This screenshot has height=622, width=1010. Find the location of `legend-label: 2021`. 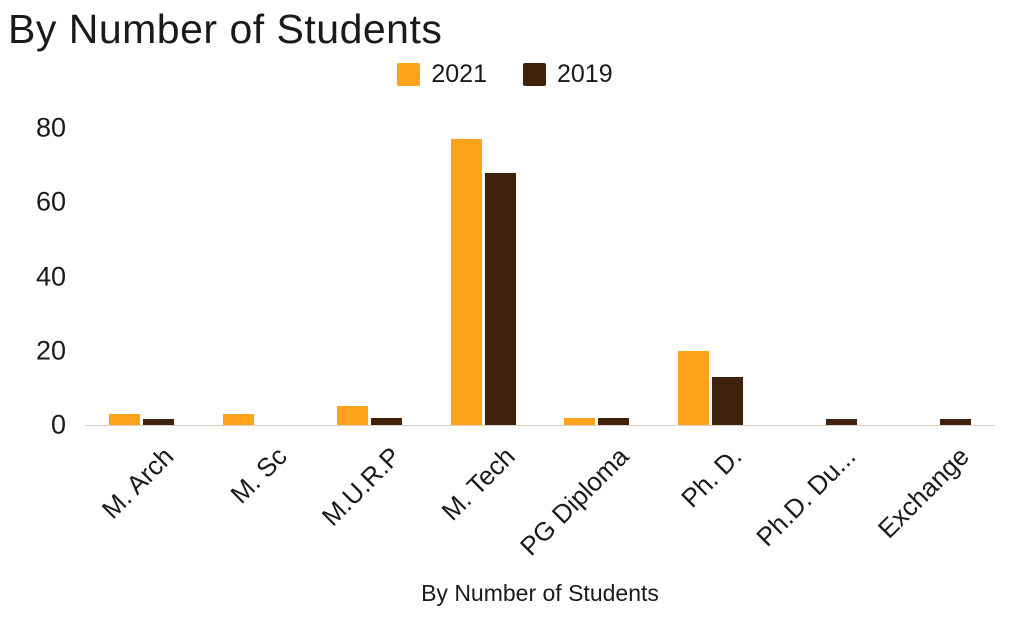

legend-label: 2021 is located at coordinates (459, 74).